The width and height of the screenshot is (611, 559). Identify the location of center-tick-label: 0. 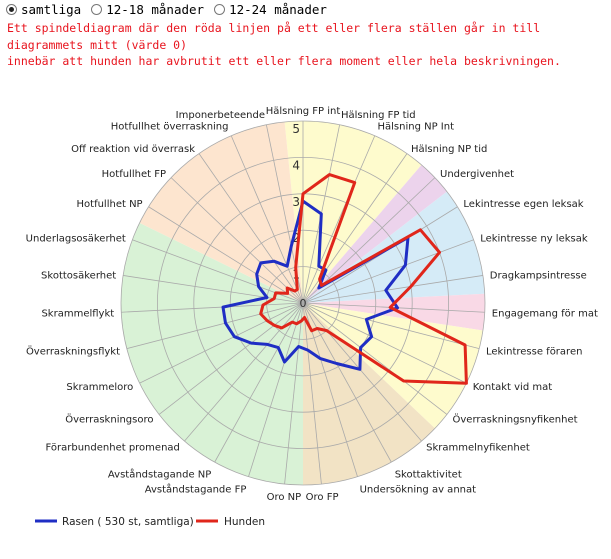
(303, 303).